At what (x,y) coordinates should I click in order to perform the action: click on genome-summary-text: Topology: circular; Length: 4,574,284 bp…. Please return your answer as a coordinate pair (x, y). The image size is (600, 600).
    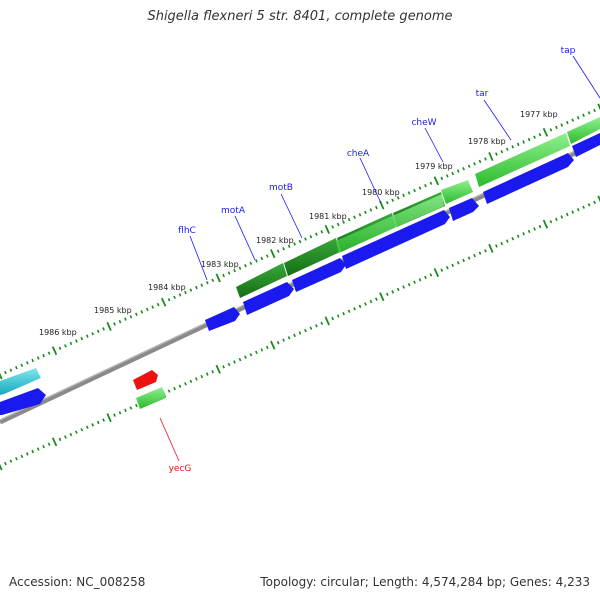
    Looking at the image, I should click on (425, 582).